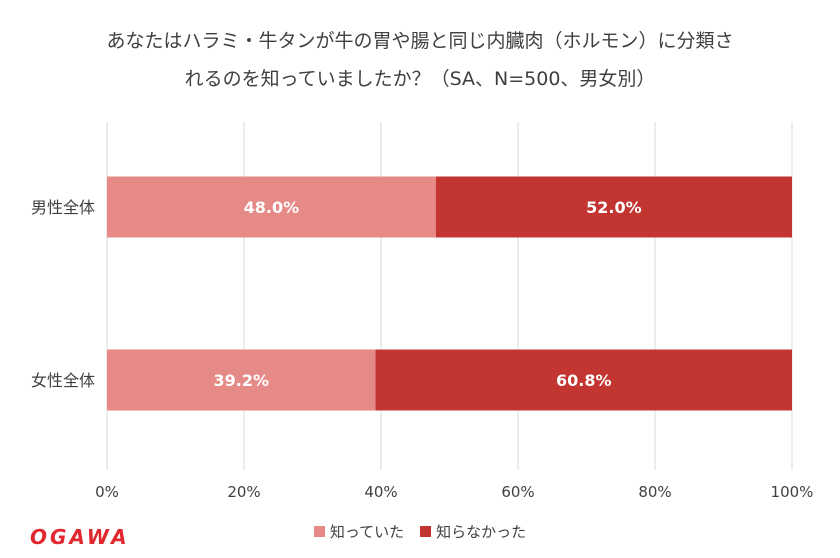  I want to click on data-label: 39.2%, so click(242, 380).